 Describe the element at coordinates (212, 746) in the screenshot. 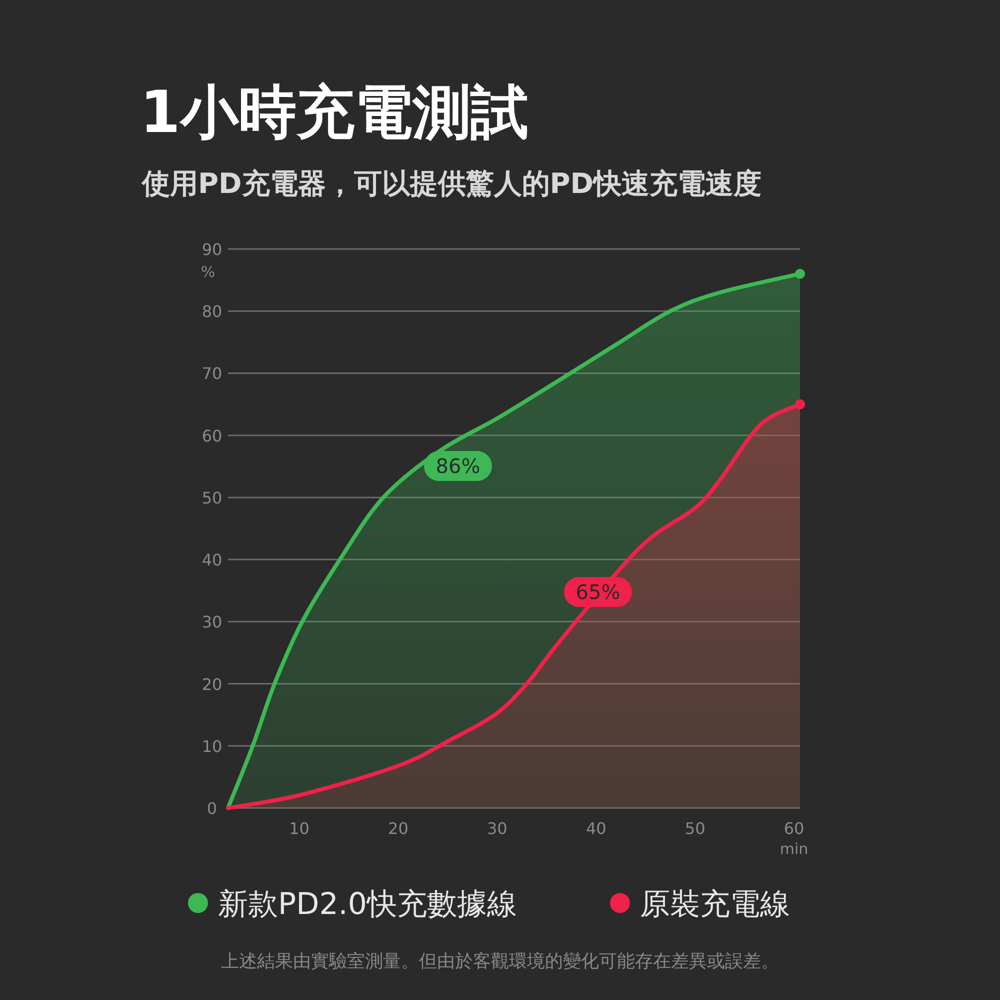

I see `y-tick-label: 10` at that location.